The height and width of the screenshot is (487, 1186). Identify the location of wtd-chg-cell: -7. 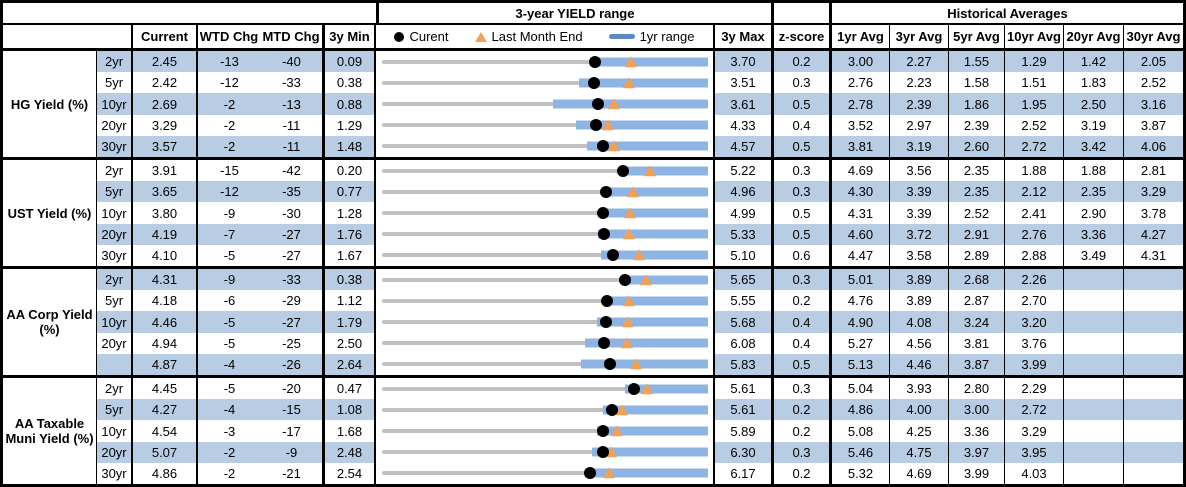
(229, 234).